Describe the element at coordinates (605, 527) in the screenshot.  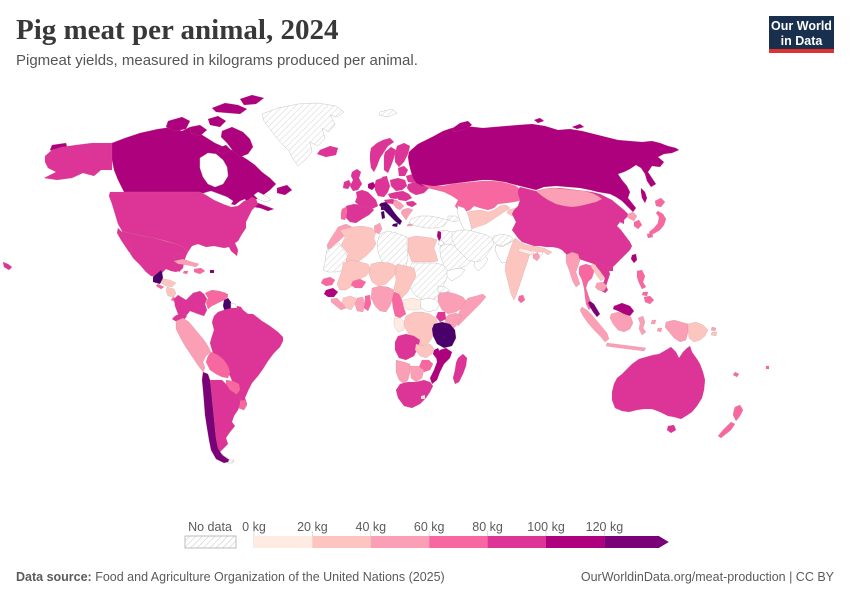
I see `svg-text: 120 kg` at that location.